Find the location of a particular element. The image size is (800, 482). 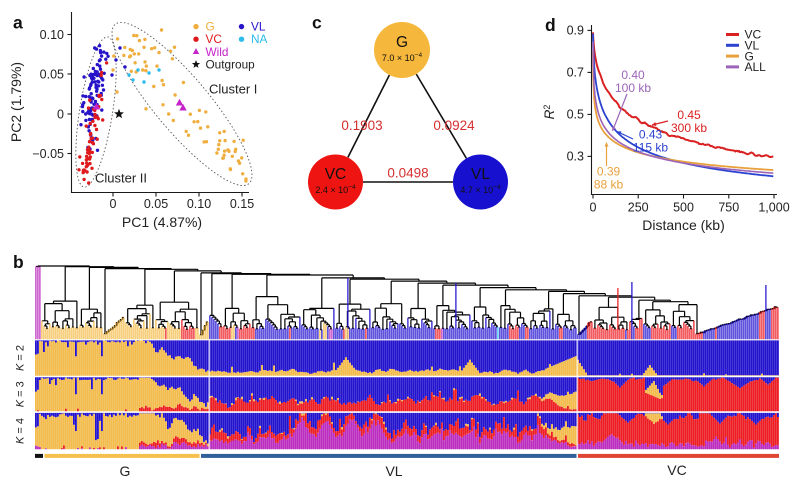

svg-text: 0.45 is located at coordinates (689, 115).